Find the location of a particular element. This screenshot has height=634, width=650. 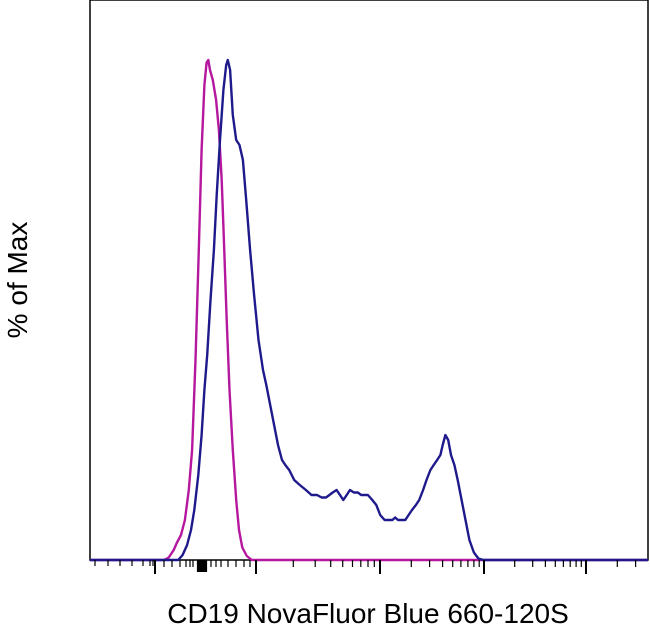

x-axis-ticks is located at coordinates (365, 567).